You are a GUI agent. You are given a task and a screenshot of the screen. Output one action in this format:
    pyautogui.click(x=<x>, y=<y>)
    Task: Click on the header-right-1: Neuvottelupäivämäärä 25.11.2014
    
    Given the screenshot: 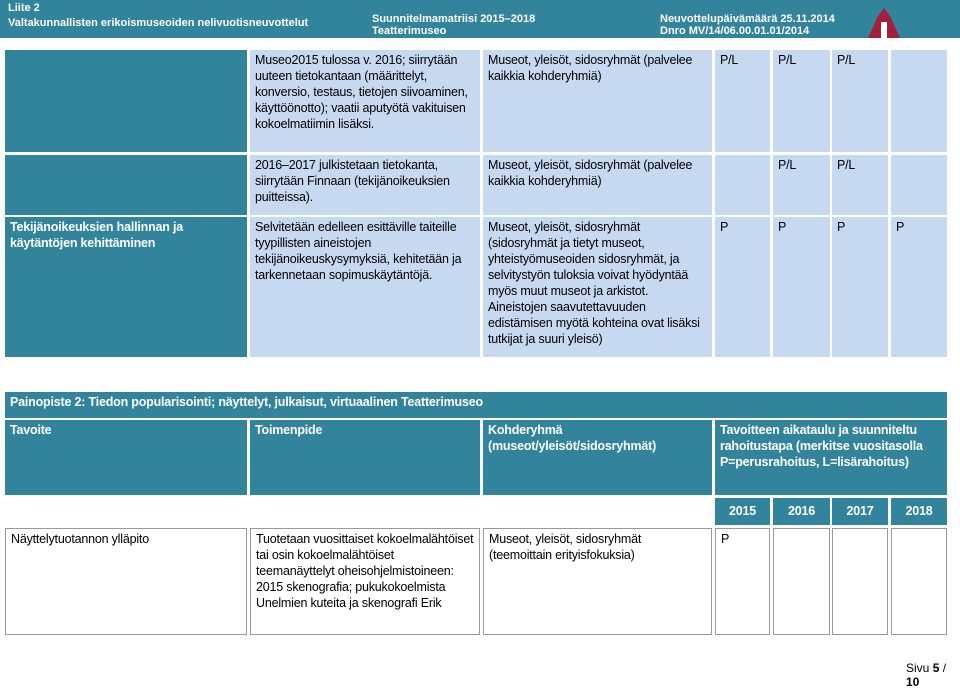 What is the action you would take?
    pyautogui.click(x=747, y=19)
    